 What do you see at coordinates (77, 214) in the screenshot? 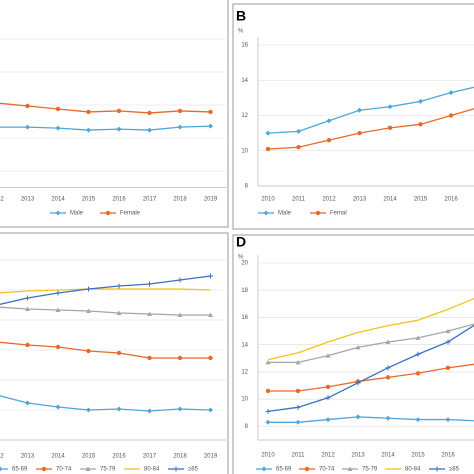
I see `legend-label: Male` at bounding box center [77, 214].